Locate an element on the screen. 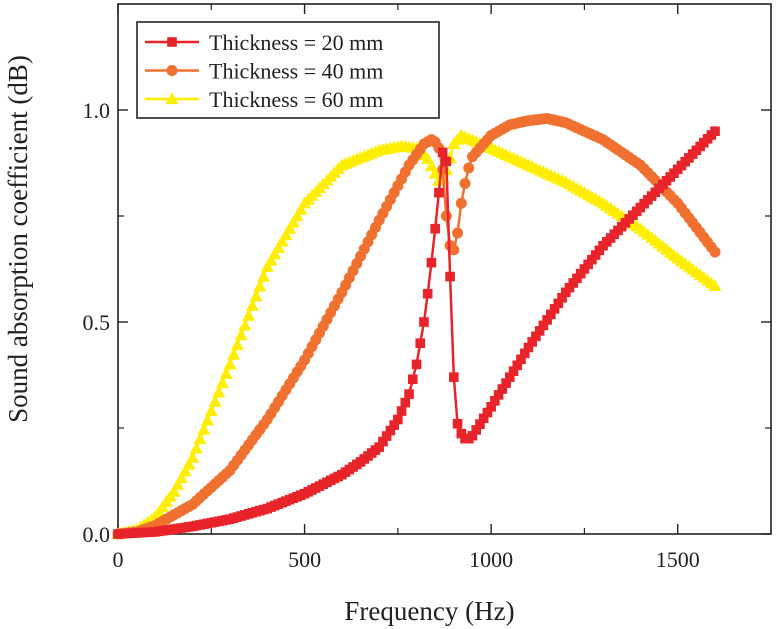 This screenshot has width=777, height=629. legend-item: Thickness = 60 mm is located at coordinates (264, 99).